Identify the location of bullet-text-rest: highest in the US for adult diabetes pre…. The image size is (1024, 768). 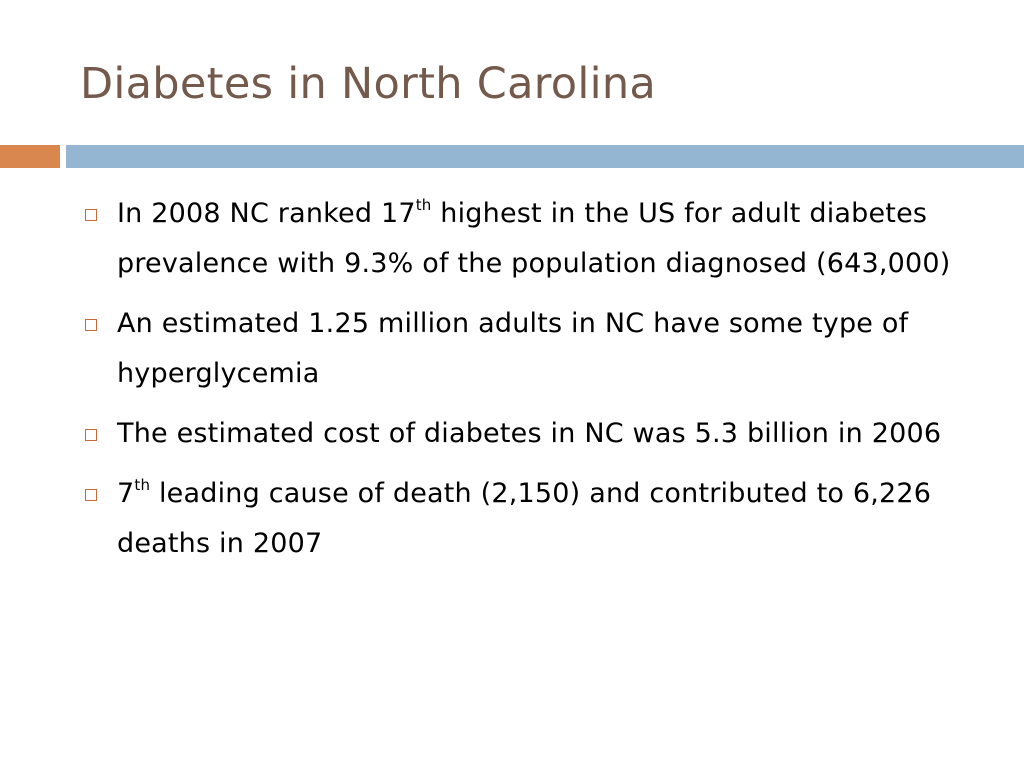
(534, 238).